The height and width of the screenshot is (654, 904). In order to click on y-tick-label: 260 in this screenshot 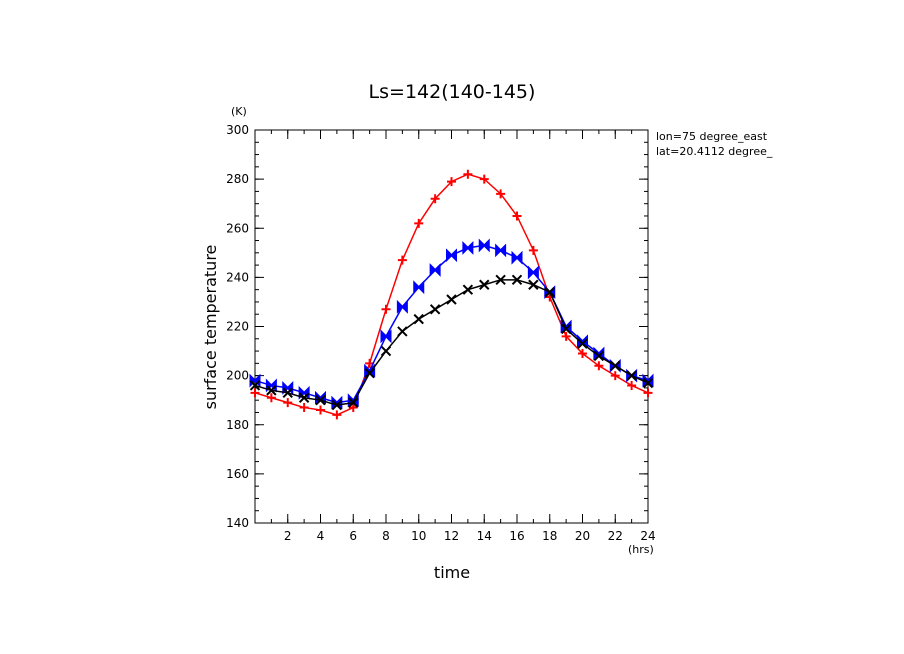, I will do `click(237, 228)`.